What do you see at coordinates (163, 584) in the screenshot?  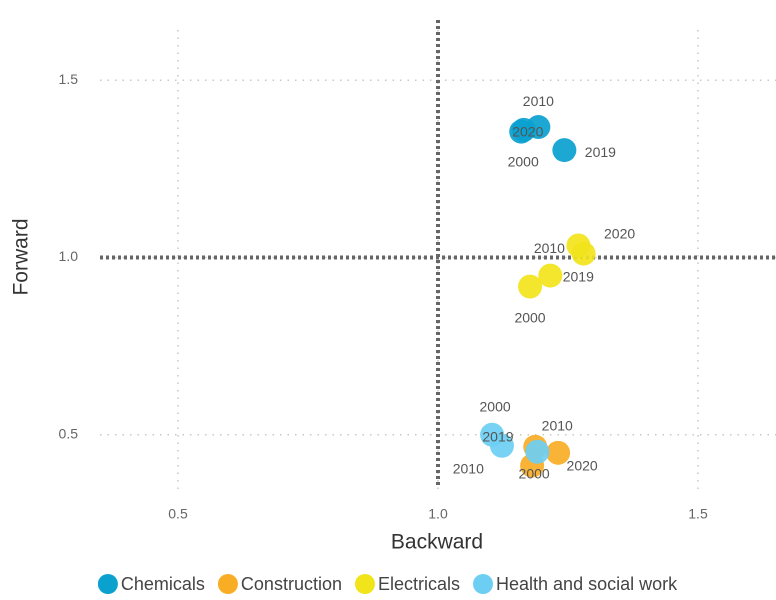 I see `legend-label: Chemicals` at bounding box center [163, 584].